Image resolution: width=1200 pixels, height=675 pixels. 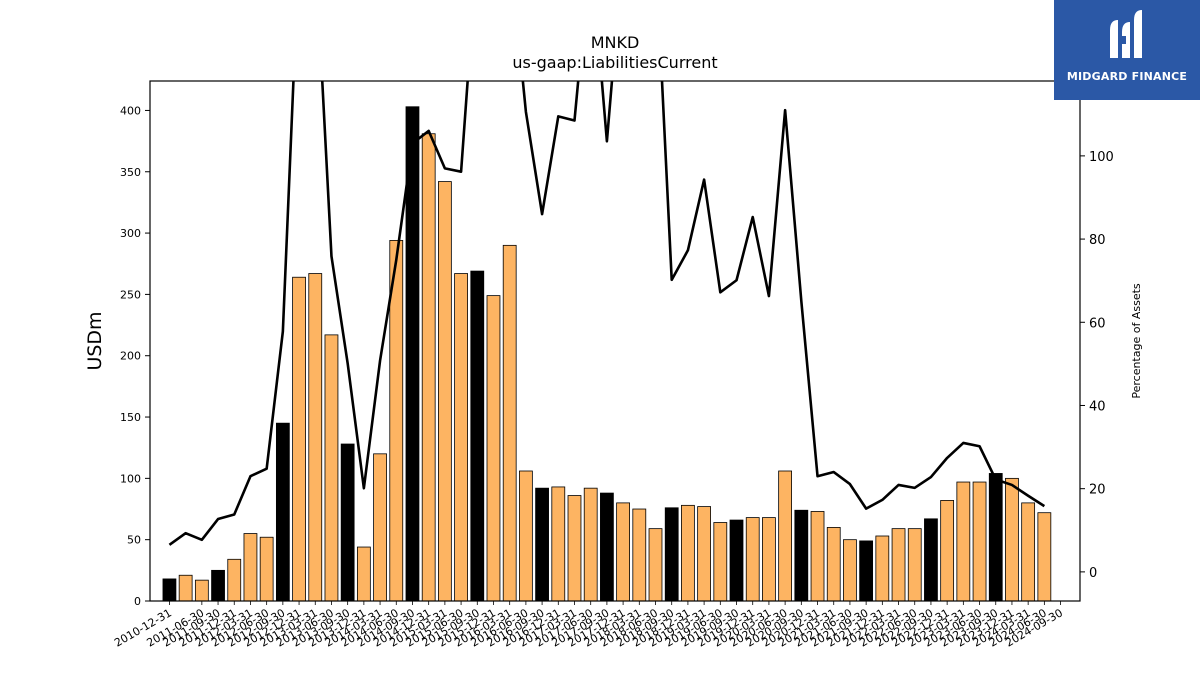 I want to click on y-tick-label: 400, so click(x=130, y=110).